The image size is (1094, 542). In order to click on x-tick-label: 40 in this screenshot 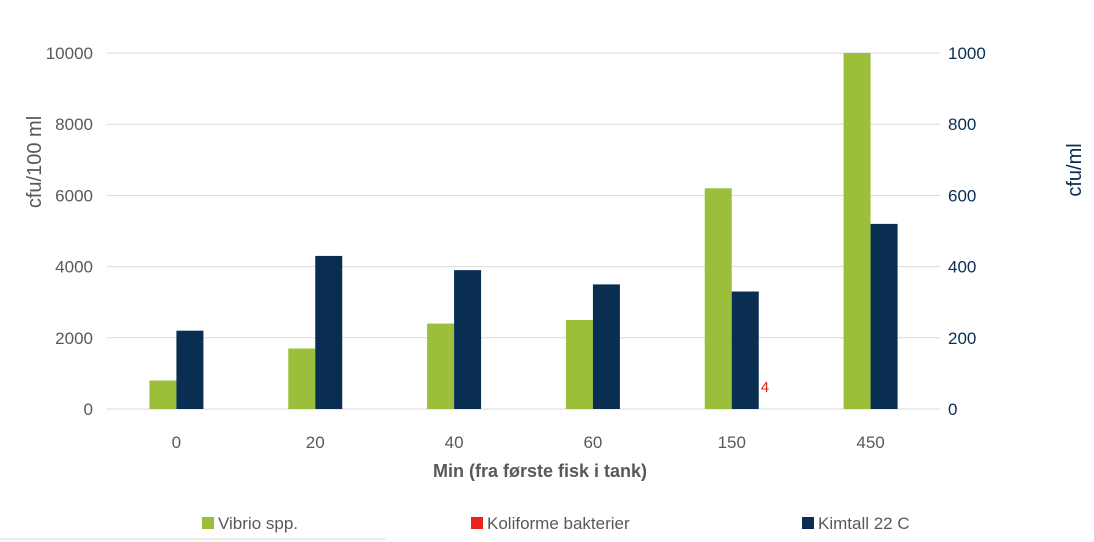, I will do `click(454, 442)`.